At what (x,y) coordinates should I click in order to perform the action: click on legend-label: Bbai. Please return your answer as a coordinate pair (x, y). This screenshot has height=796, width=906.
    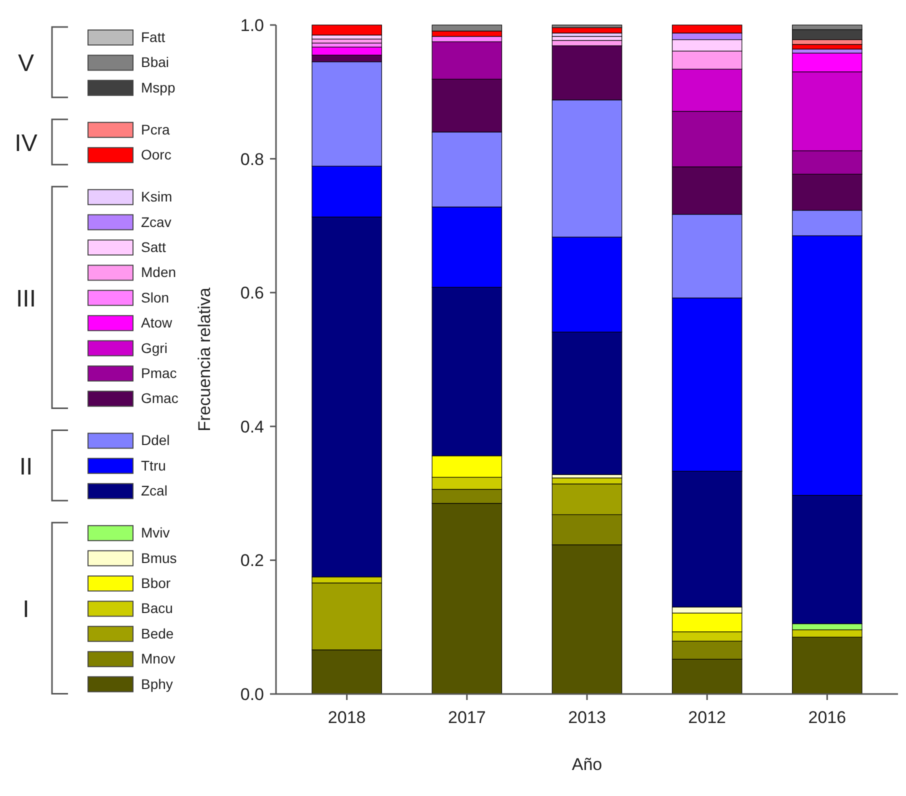
    Looking at the image, I should click on (155, 62).